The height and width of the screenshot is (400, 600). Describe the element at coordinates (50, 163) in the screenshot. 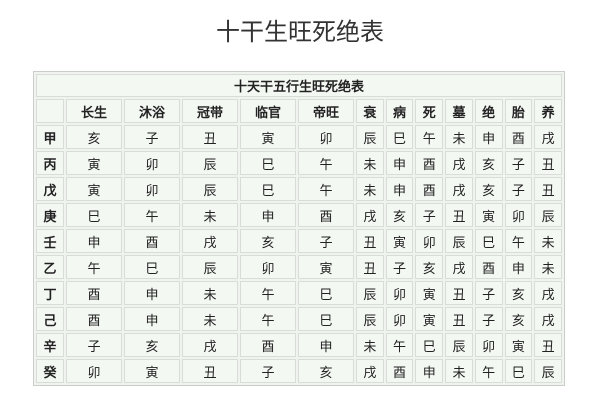

I see `stem-cell: 丙` at that location.